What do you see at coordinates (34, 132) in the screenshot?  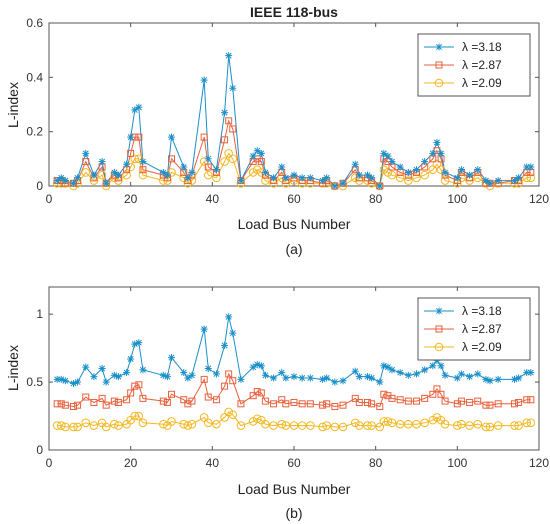 I see `y-tick-label: 0.2` at bounding box center [34, 132].